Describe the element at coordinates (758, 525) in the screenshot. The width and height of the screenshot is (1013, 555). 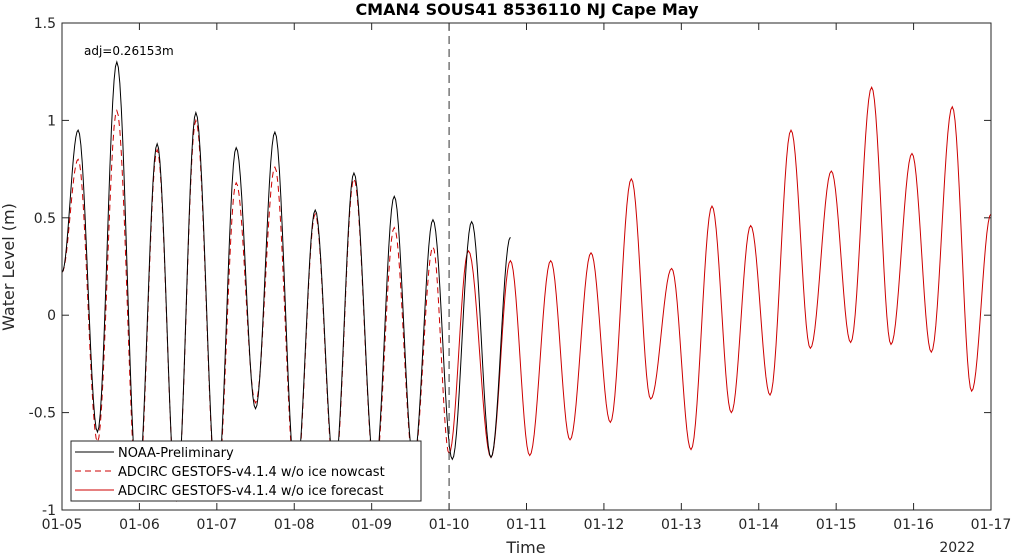
I see `x-tick-label: 01-14` at that location.